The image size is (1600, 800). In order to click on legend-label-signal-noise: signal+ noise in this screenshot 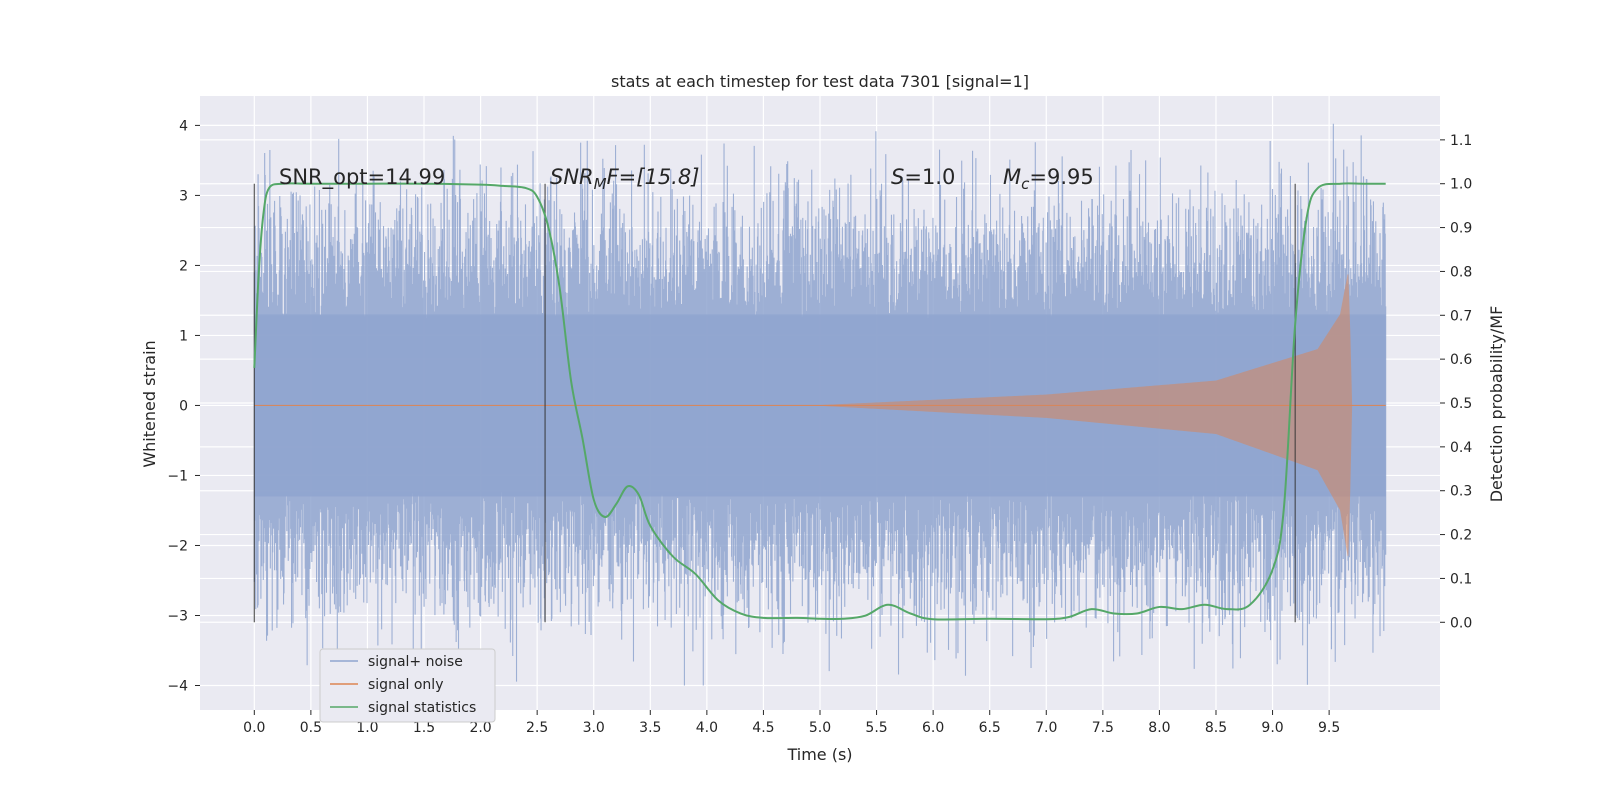, I will do `click(415, 662)`.